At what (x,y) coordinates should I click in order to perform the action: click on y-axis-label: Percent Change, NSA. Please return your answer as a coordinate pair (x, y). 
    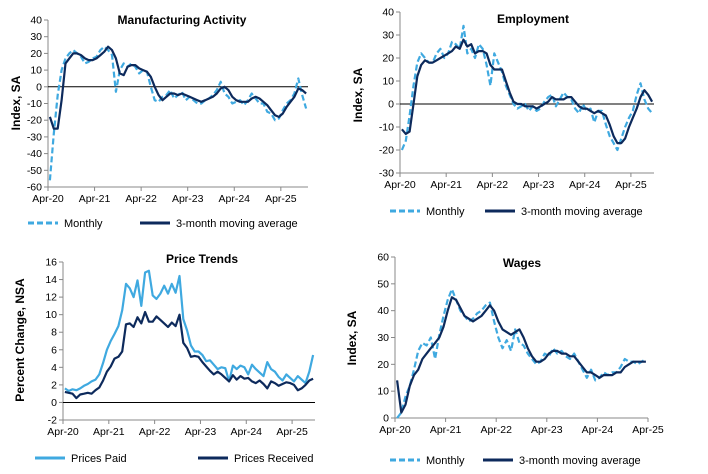
    Looking at the image, I should click on (20, 340).